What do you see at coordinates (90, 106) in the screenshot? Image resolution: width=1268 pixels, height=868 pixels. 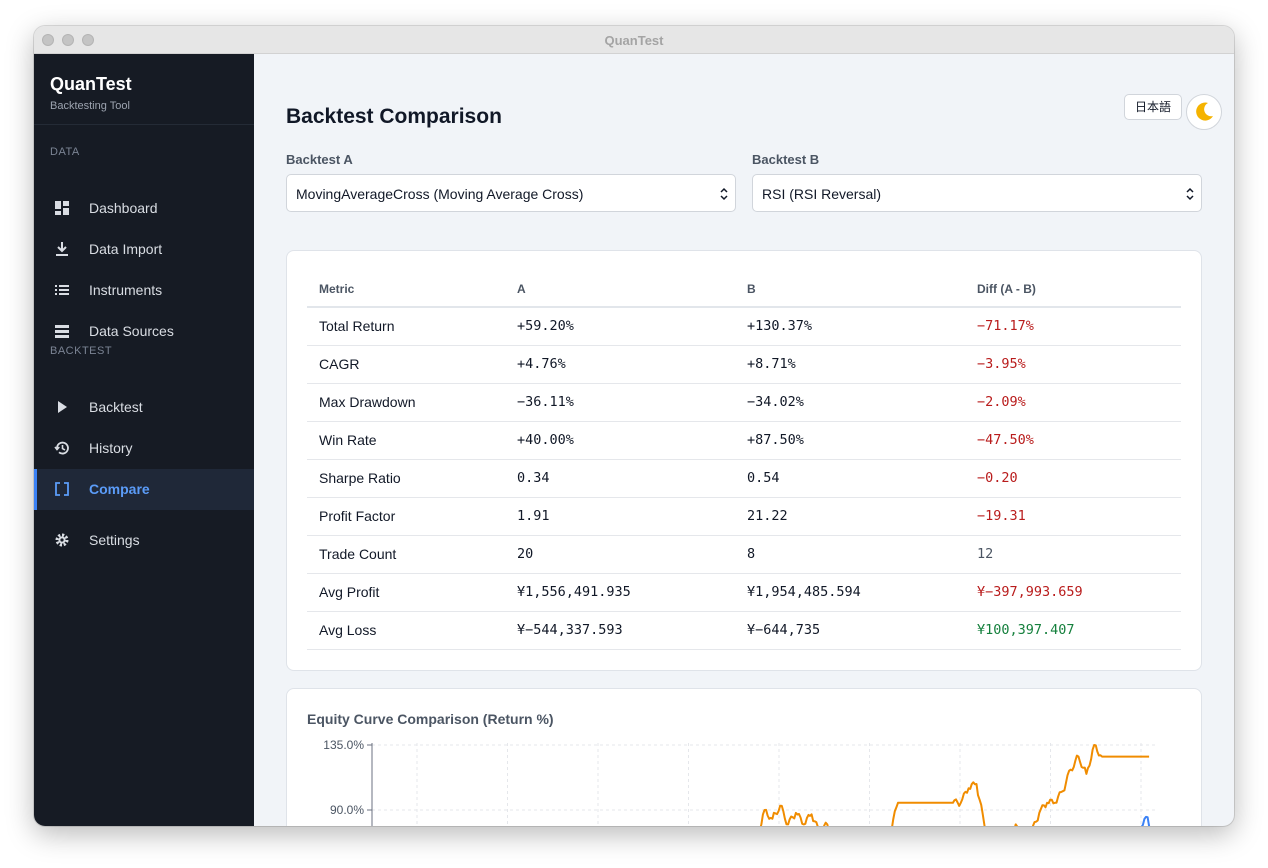 I see `brand-subtitle: Backtesting Tool` at bounding box center [90, 106].